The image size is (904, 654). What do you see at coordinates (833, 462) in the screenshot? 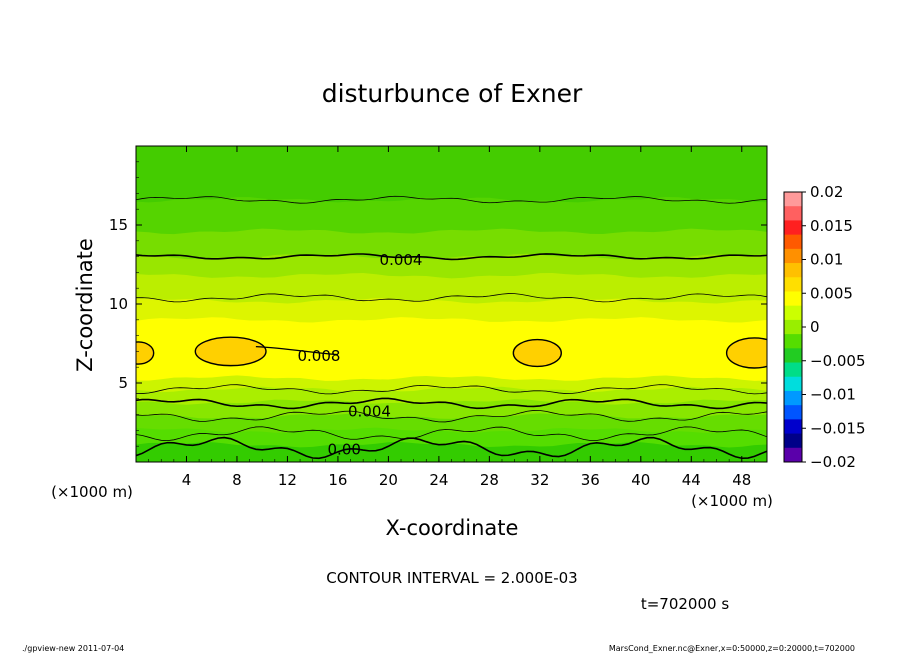
I see `colorbar-label: −0.02` at bounding box center [833, 462].